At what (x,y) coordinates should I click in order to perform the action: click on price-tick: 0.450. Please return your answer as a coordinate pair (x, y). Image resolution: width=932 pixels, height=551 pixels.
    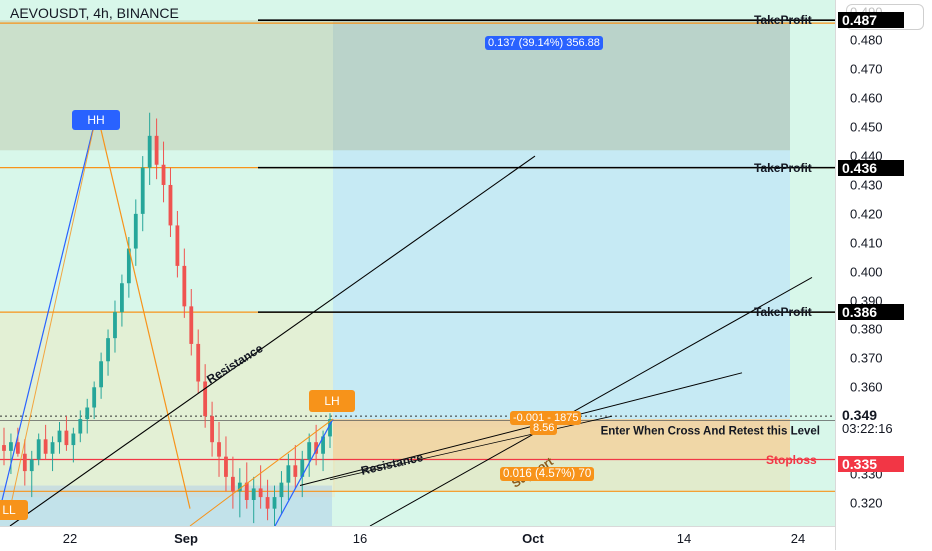
    Looking at the image, I should click on (866, 127).